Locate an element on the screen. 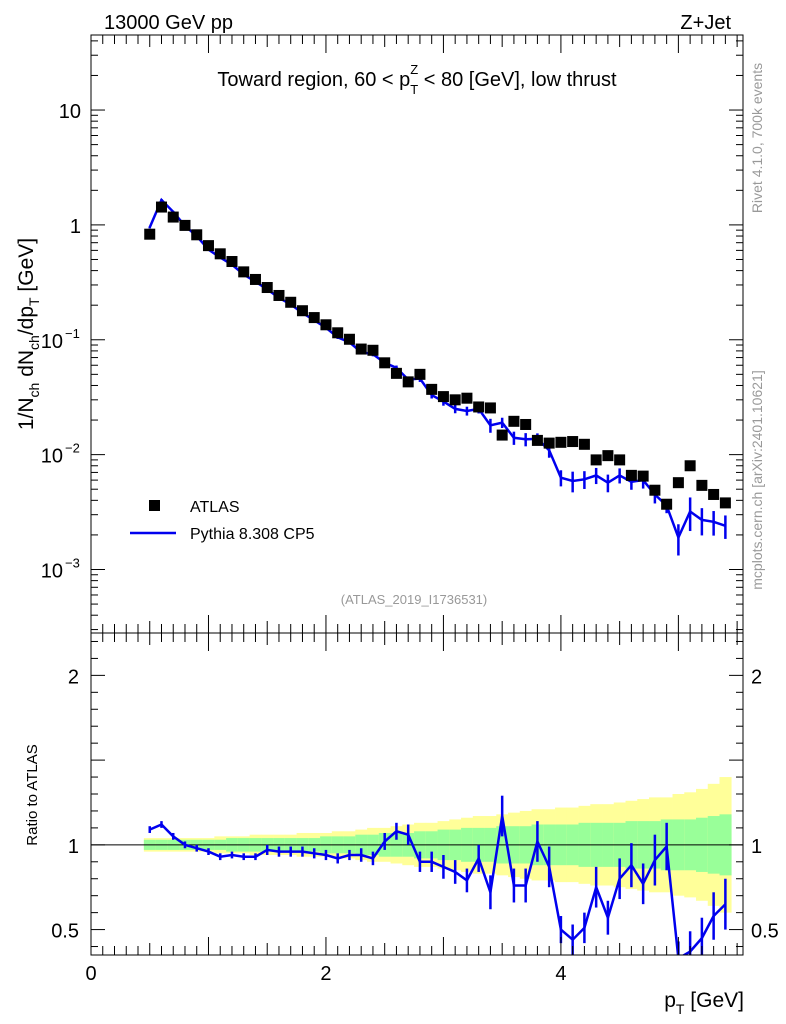 The height and width of the screenshot is (1024, 786). ratio-y-tick-label-right: 1 is located at coordinates (756, 847).